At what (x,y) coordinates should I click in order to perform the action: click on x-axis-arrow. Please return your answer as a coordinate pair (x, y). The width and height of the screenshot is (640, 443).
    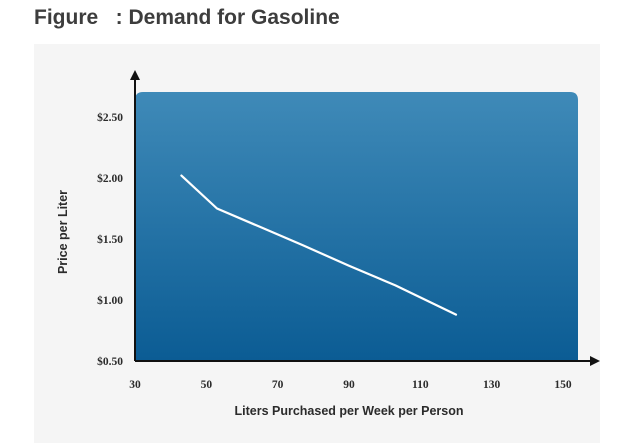
    Looking at the image, I should click on (595, 361).